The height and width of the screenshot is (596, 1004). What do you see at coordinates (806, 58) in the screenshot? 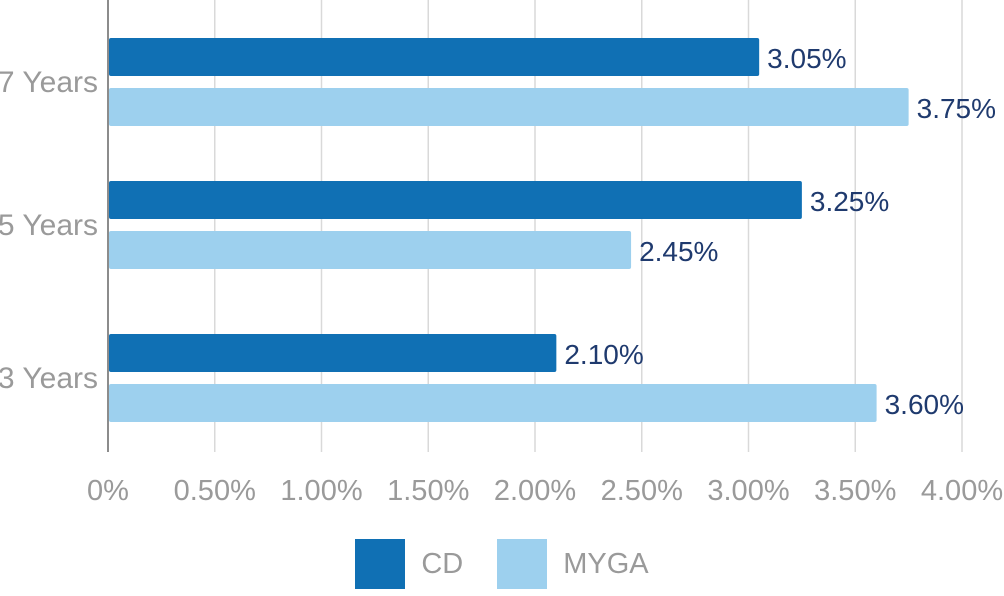
I see `data-label: 3.05%` at bounding box center [806, 58].